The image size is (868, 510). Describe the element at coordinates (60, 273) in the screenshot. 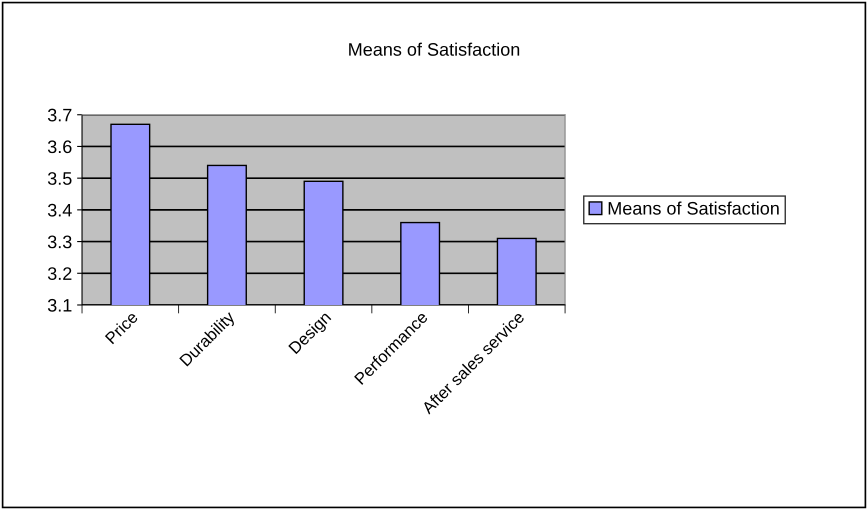

I see `y-tick-label: 3.2` at that location.